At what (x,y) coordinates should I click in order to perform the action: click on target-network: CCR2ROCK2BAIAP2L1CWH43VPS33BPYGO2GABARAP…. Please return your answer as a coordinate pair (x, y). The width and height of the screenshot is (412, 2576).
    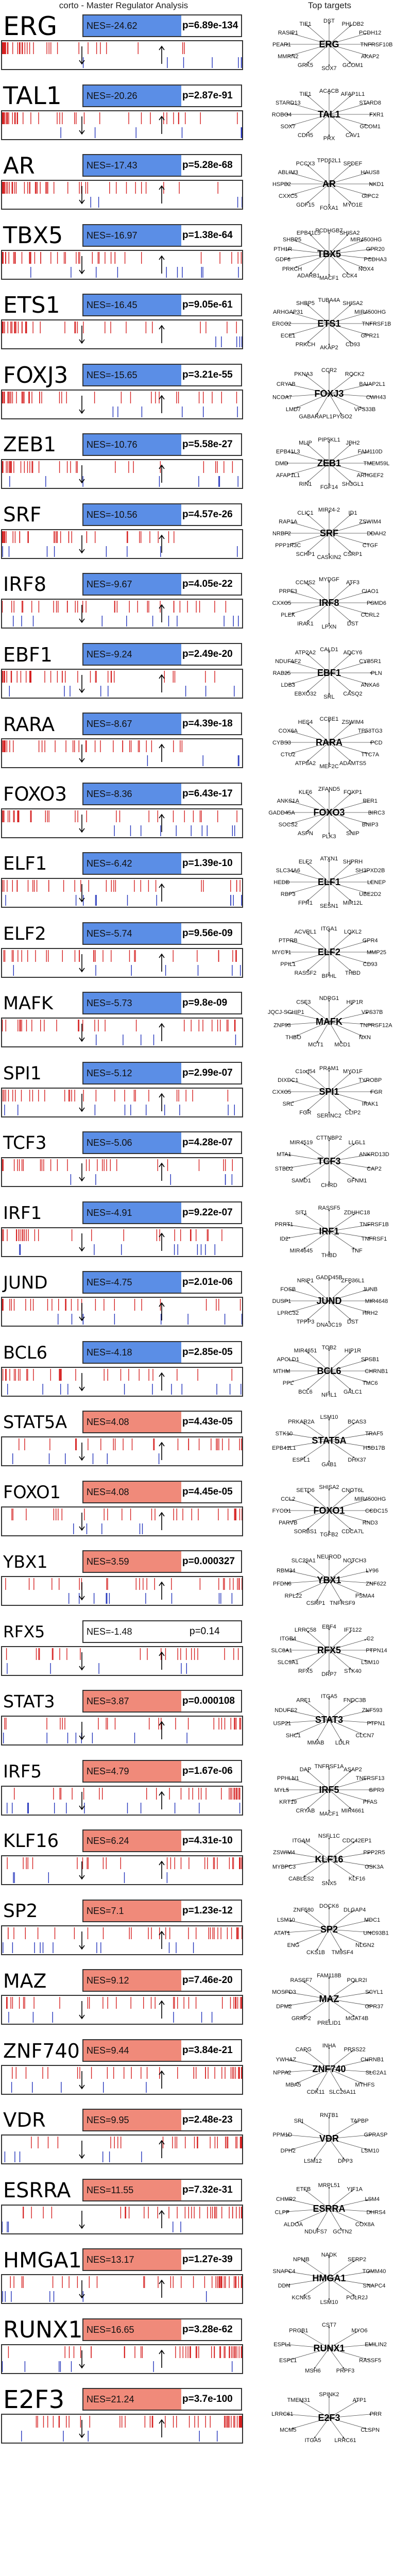
    Looking at the image, I should click on (329, 393).